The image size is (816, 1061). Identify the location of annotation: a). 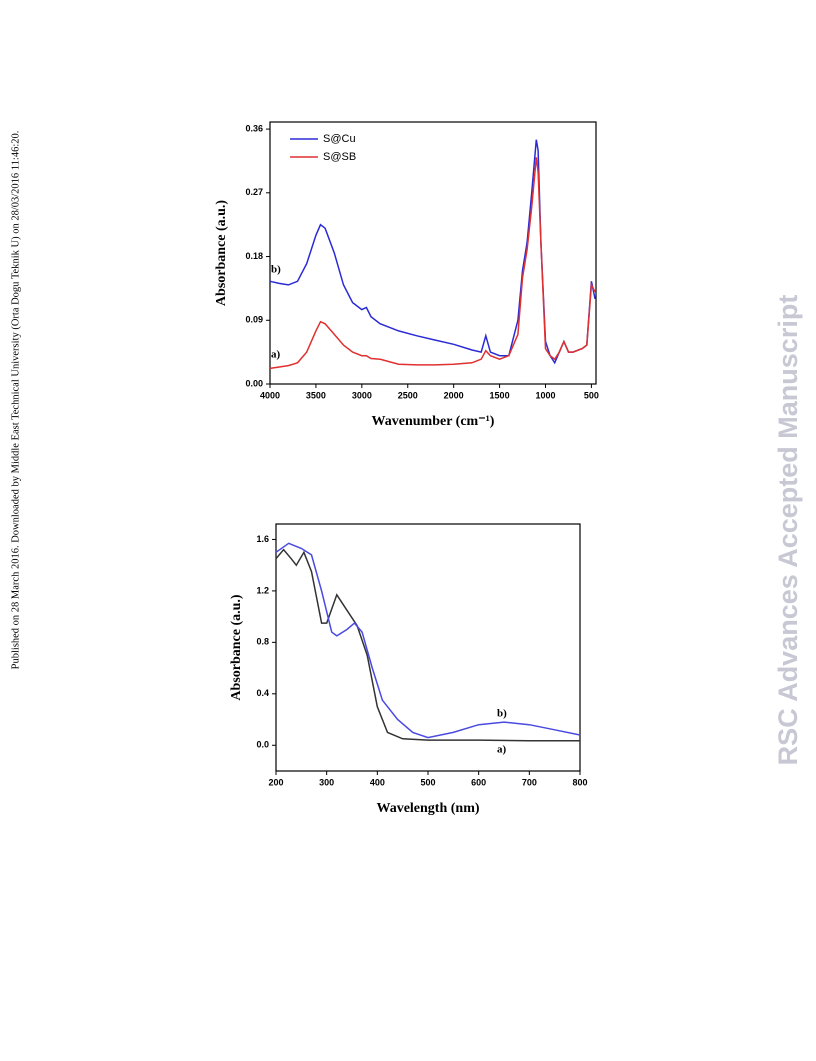
(276, 355).